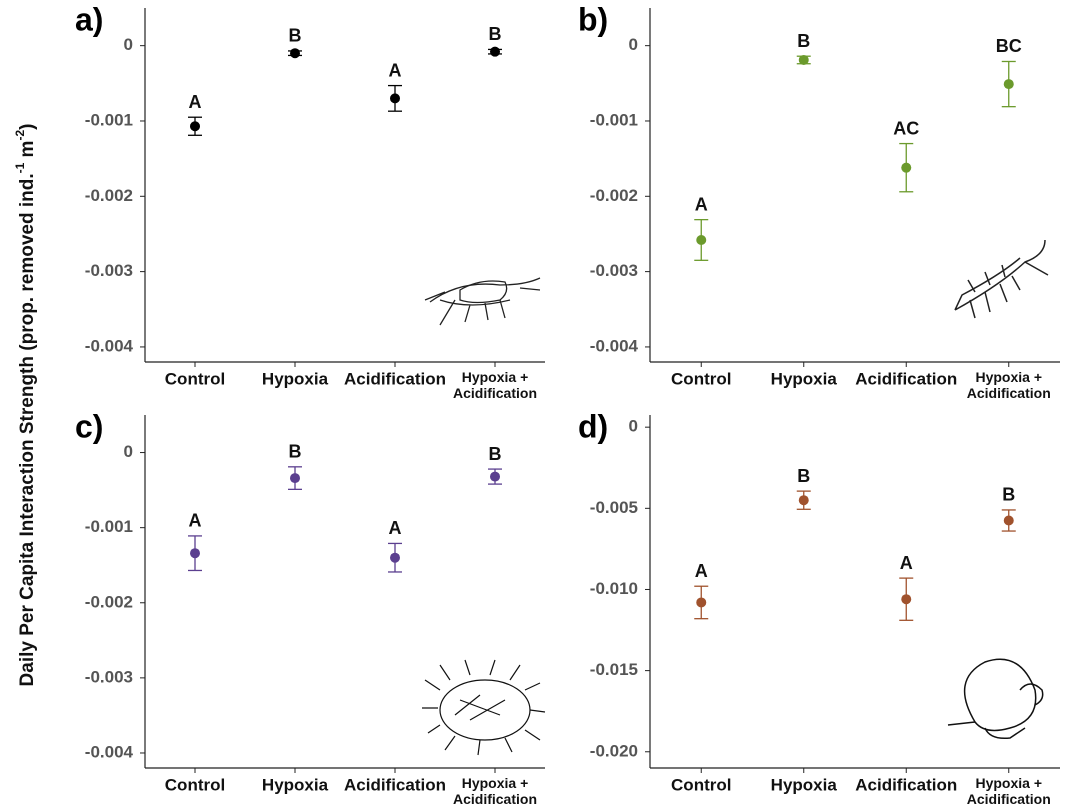  Describe the element at coordinates (89, 19) in the screenshot. I see `panel-label: a)` at that location.